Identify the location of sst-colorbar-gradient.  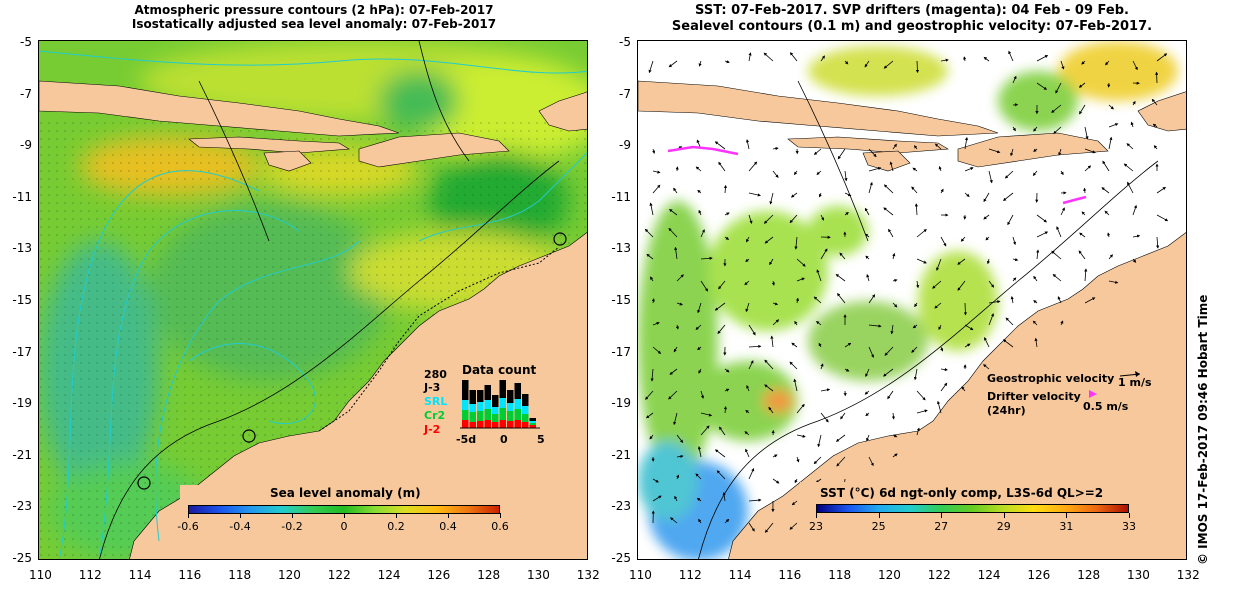
(972, 508).